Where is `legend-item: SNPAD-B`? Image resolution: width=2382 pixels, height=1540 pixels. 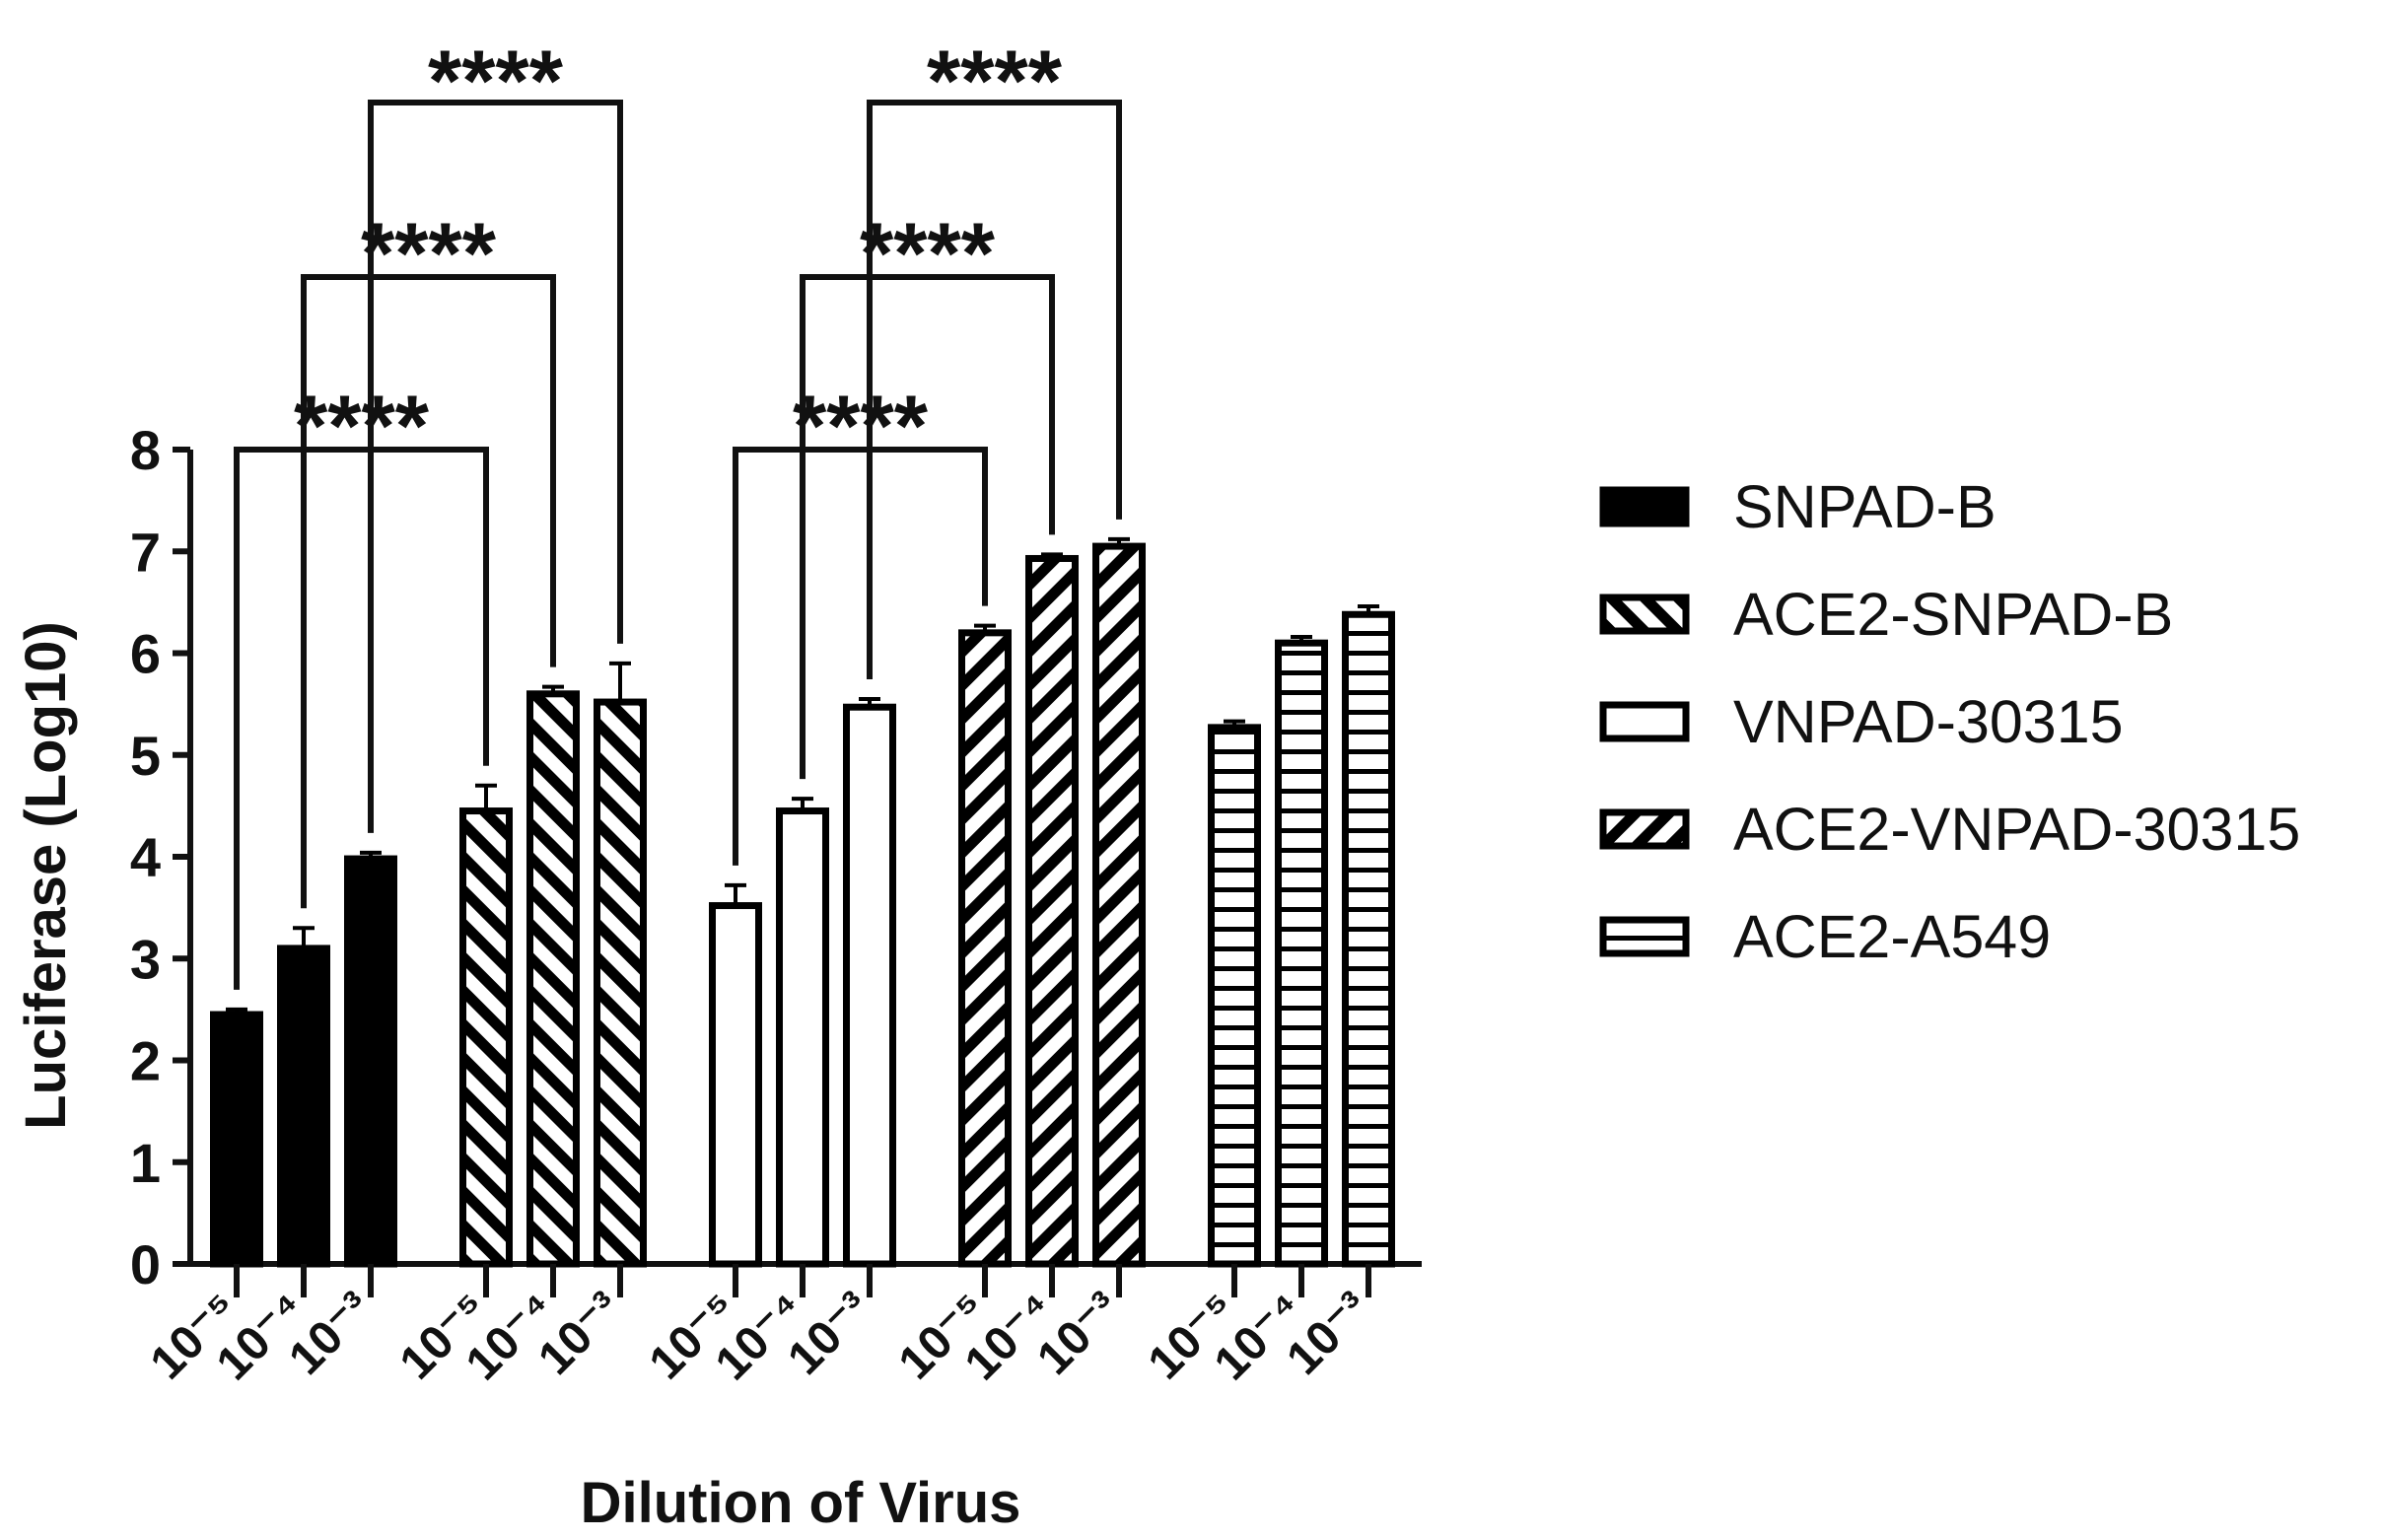
legend-item: SNPAD-B is located at coordinates (1986, 525).